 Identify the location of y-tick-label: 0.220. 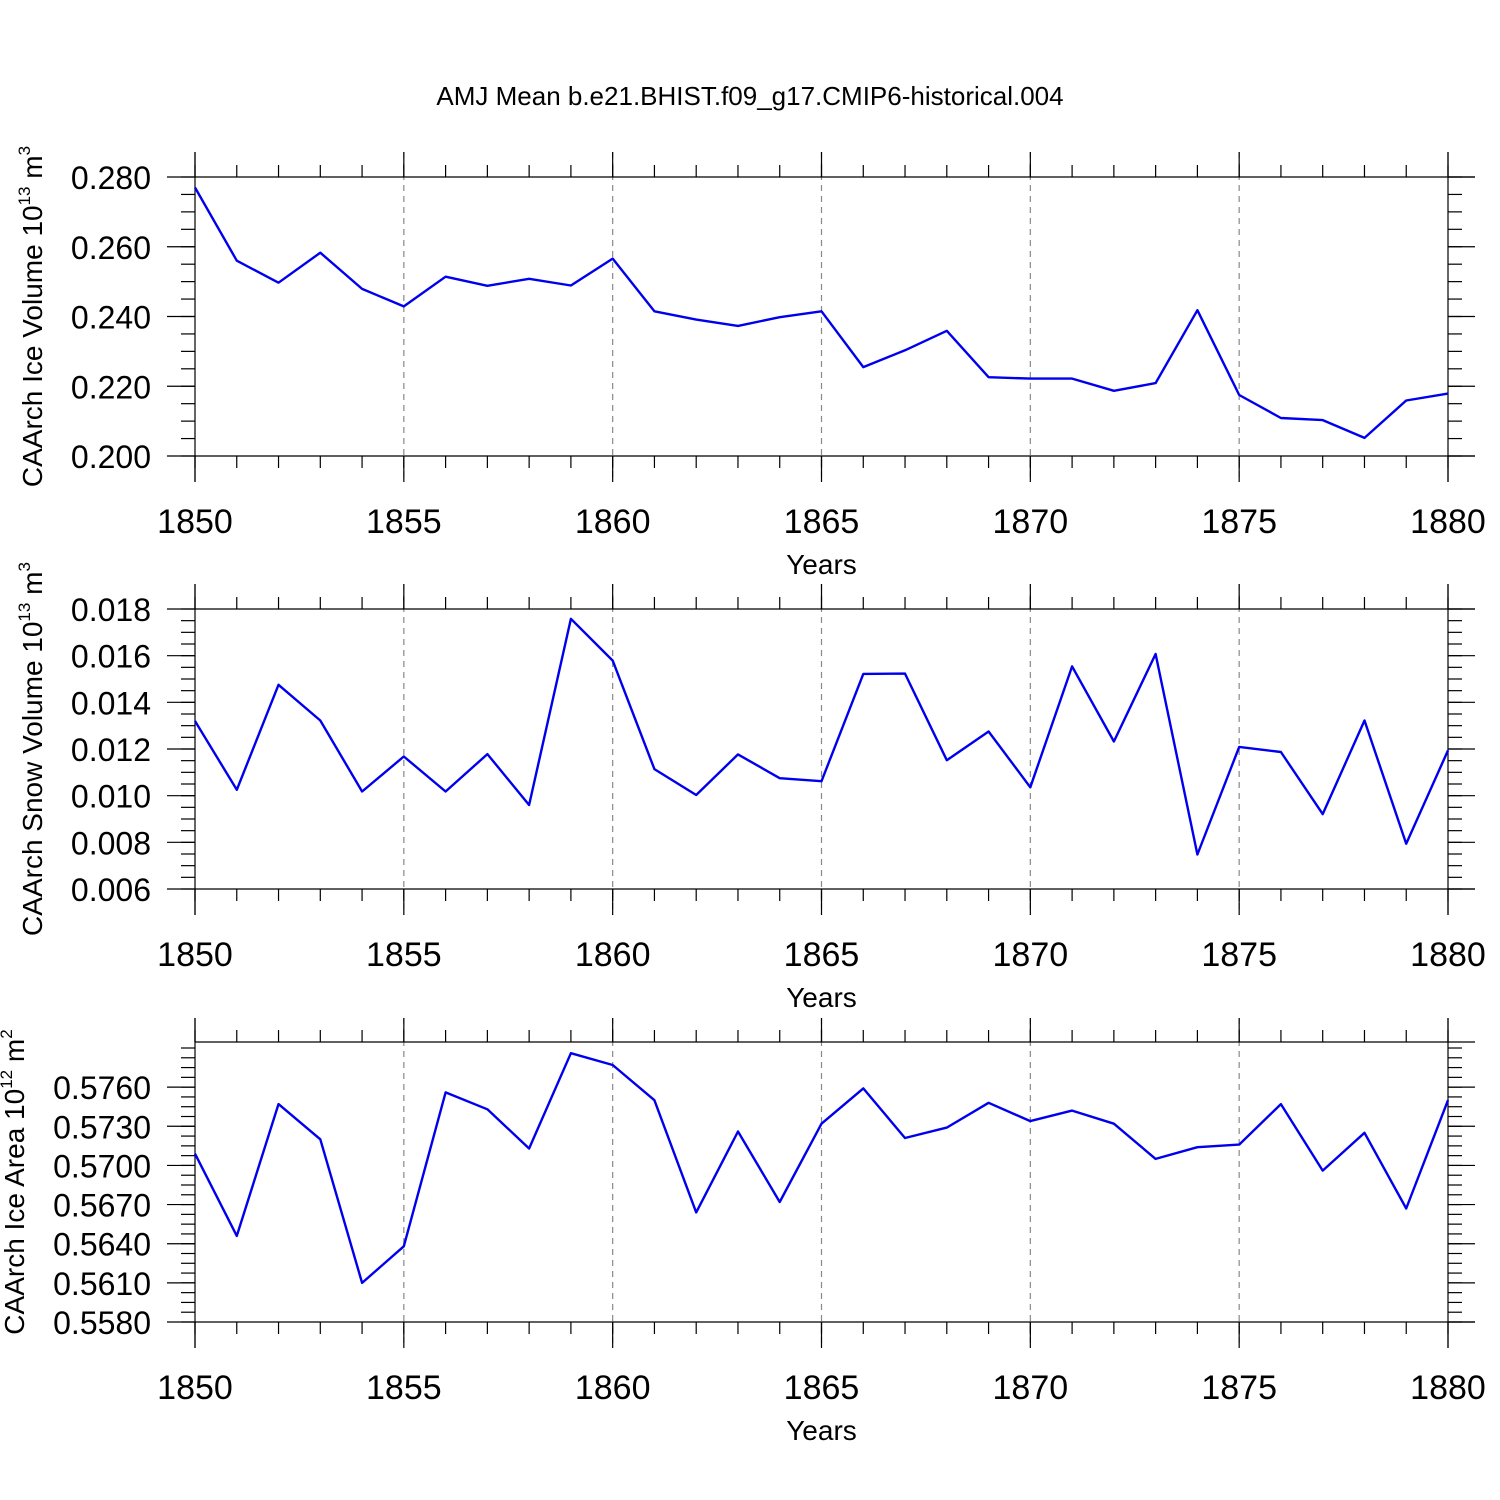
(111, 387).